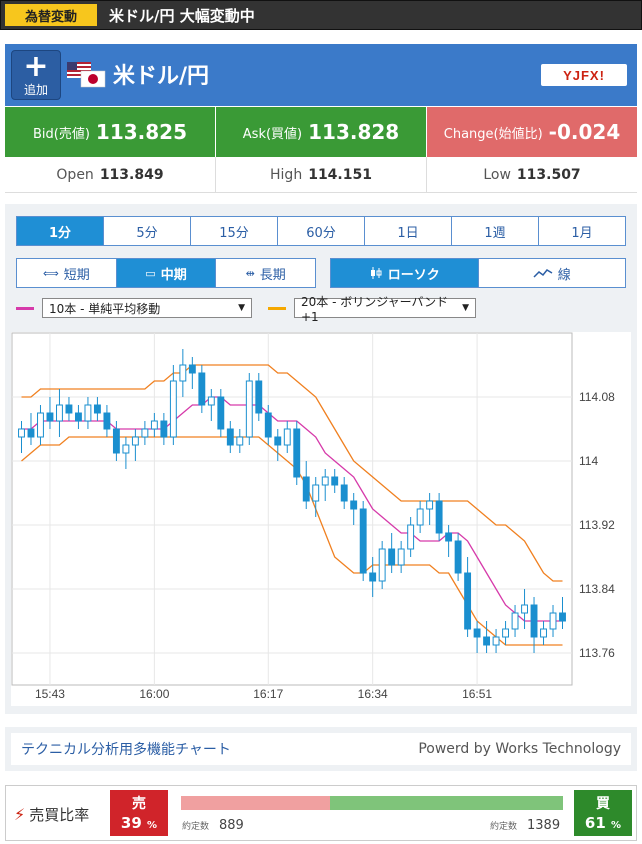 The width and height of the screenshot is (642, 844). What do you see at coordinates (603, 804) in the screenshot?
I see `buy-title: 買` at bounding box center [603, 804].